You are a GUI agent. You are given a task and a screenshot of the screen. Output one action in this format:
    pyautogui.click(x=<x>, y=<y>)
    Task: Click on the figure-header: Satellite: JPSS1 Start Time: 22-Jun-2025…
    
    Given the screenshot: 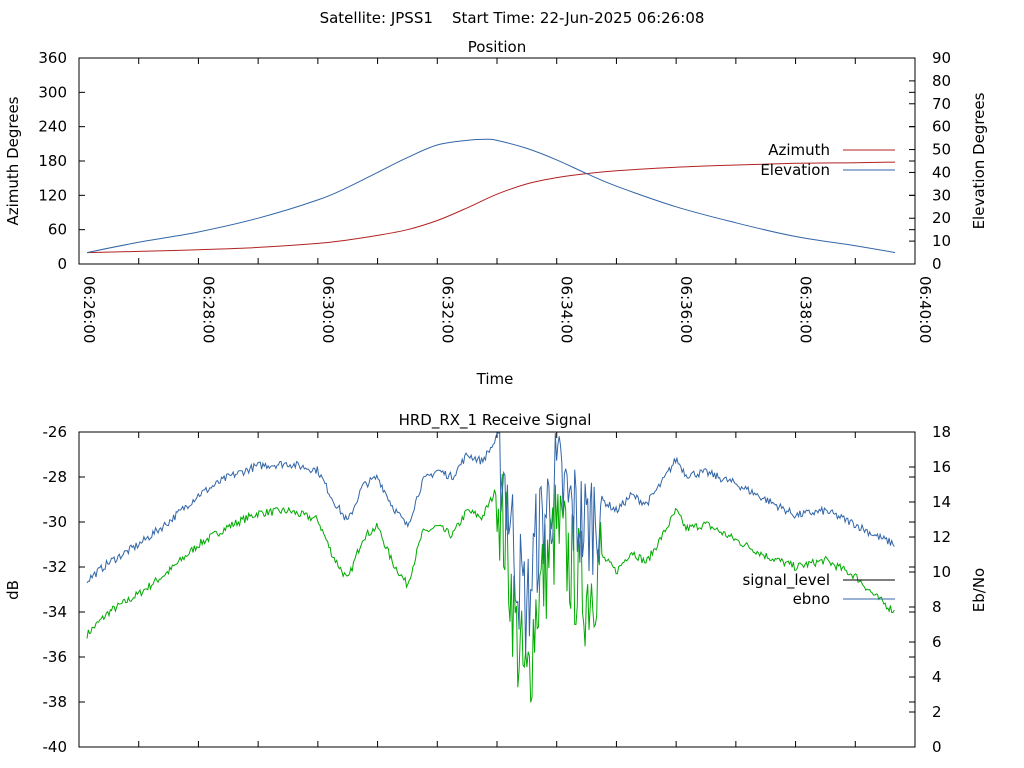 What is the action you would take?
    pyautogui.click(x=512, y=18)
    